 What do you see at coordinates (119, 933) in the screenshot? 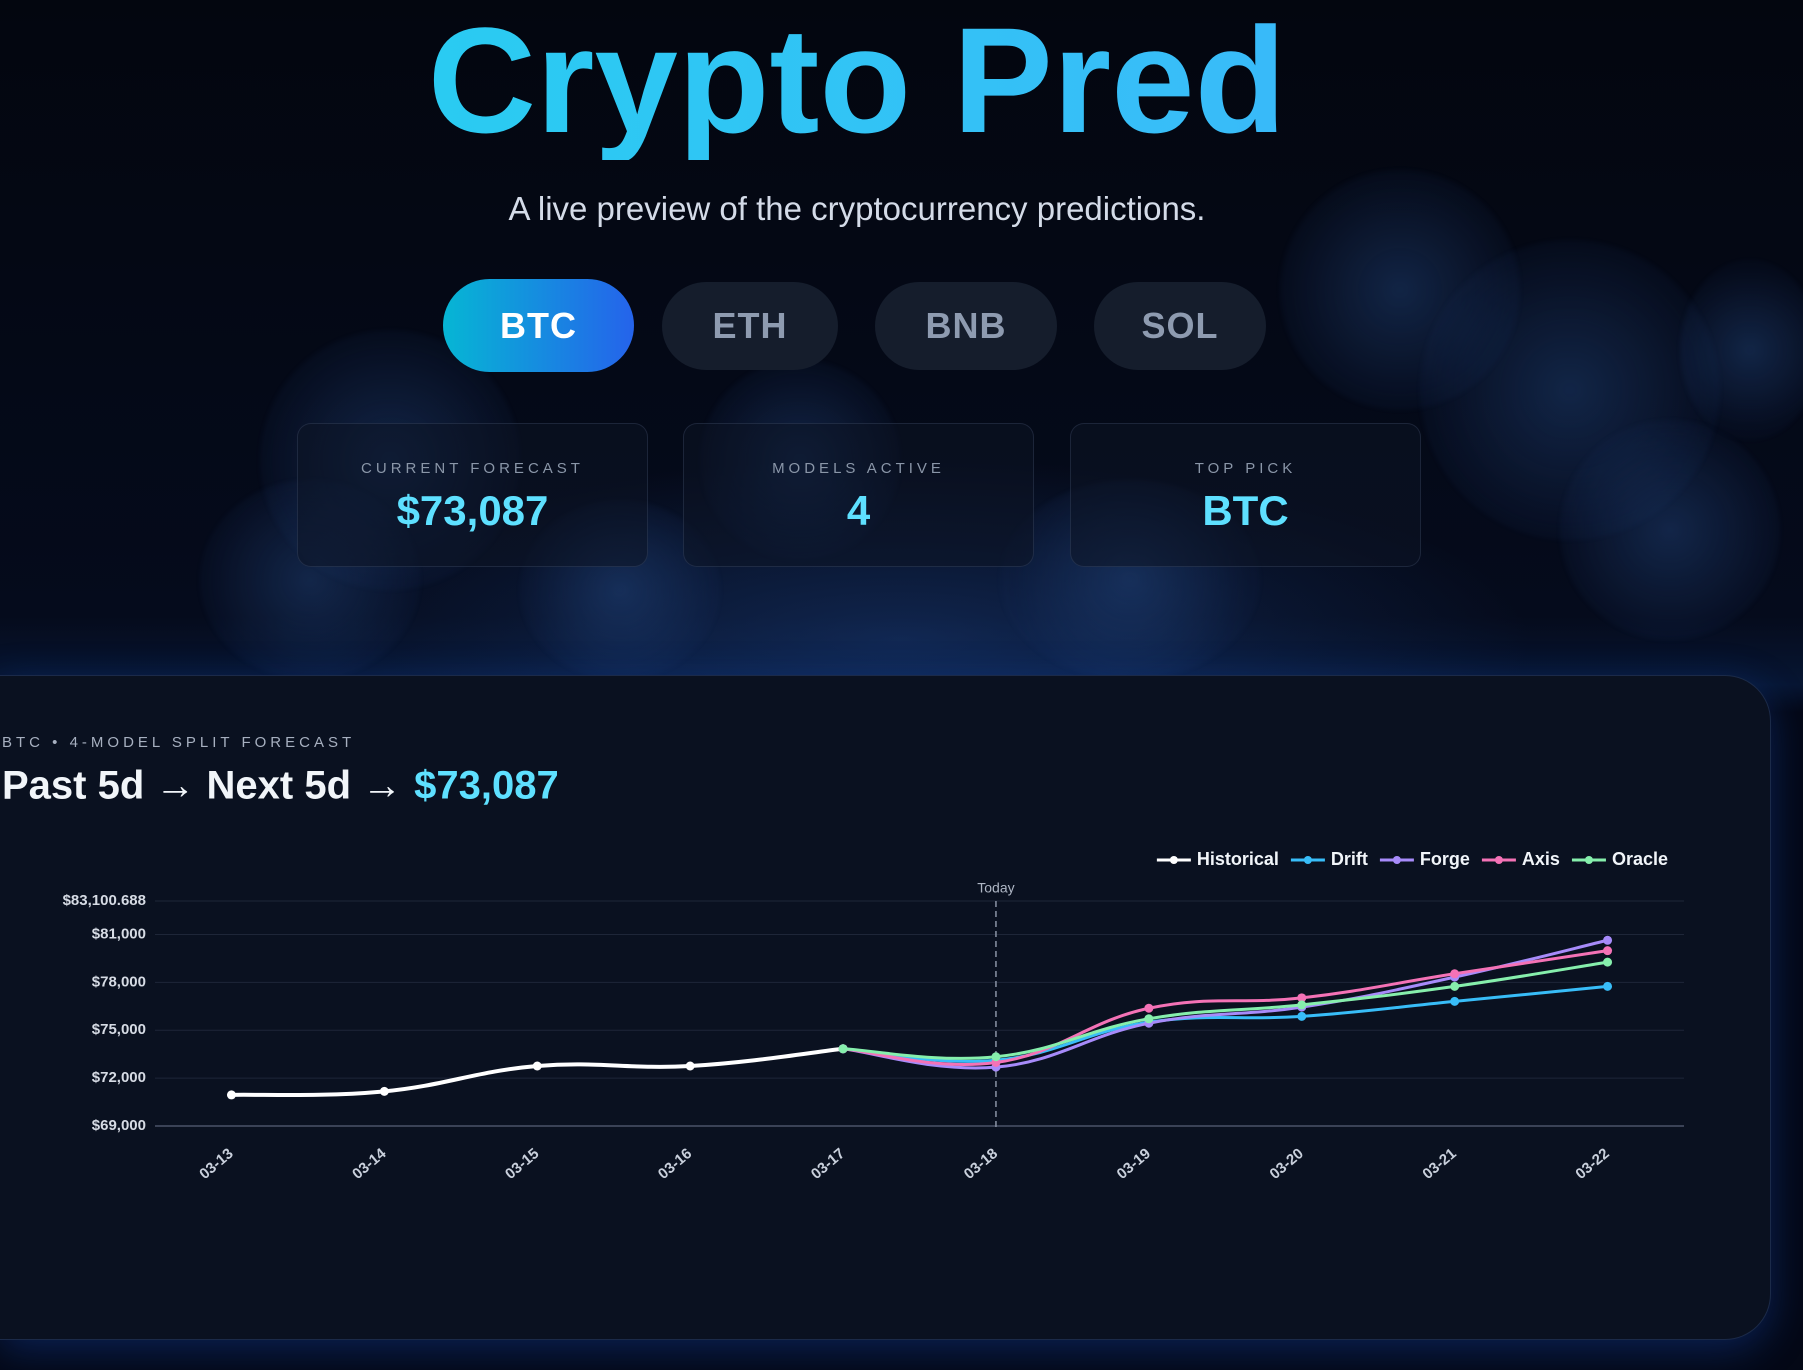
I see `y-tick-label: $81,000` at bounding box center [119, 933].